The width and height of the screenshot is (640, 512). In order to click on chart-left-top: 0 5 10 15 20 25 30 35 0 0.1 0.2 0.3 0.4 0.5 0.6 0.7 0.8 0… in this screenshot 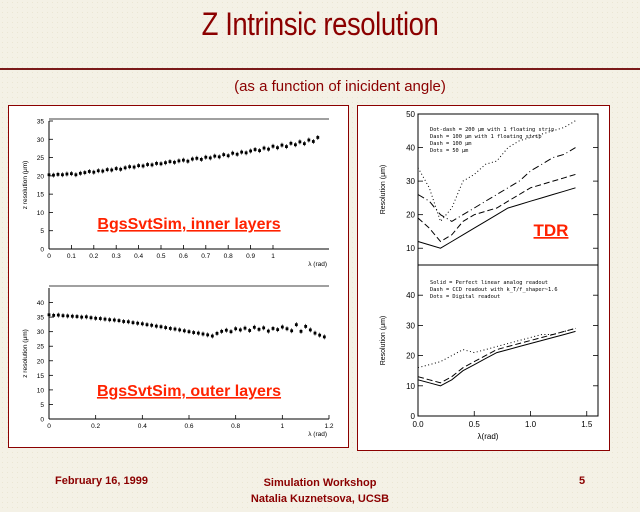, I will do `click(175, 193)`.